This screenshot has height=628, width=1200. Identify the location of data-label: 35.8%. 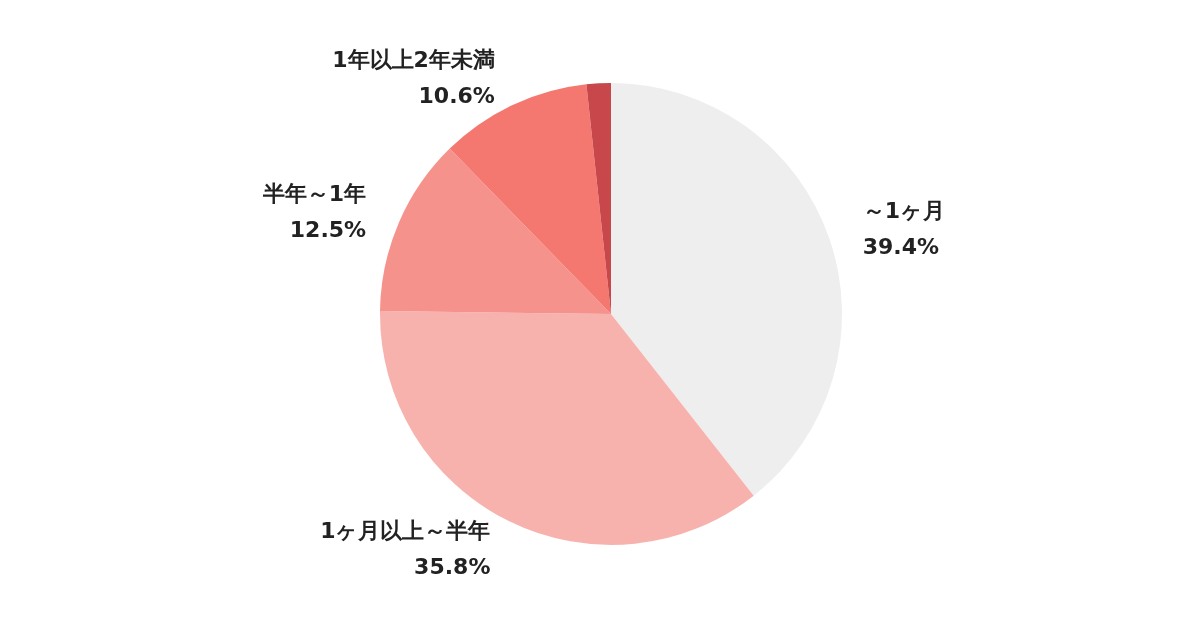
(452, 566).